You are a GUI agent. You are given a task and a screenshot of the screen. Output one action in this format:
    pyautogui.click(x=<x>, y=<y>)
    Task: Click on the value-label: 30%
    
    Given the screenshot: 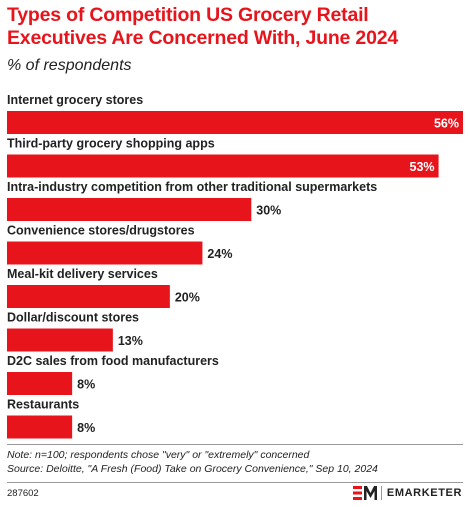 What is the action you would take?
    pyautogui.click(x=268, y=211)
    